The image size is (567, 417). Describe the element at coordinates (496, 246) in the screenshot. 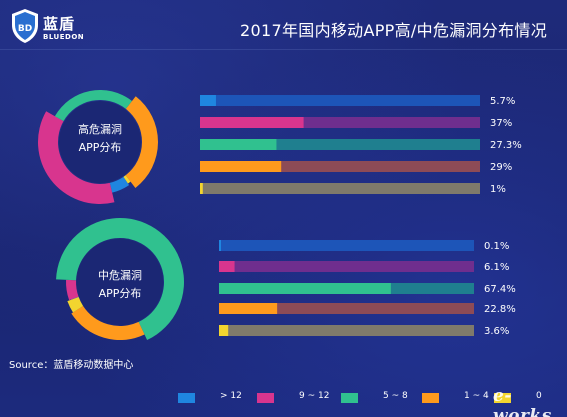

I see `bar-value-label: 0.1%` at that location.